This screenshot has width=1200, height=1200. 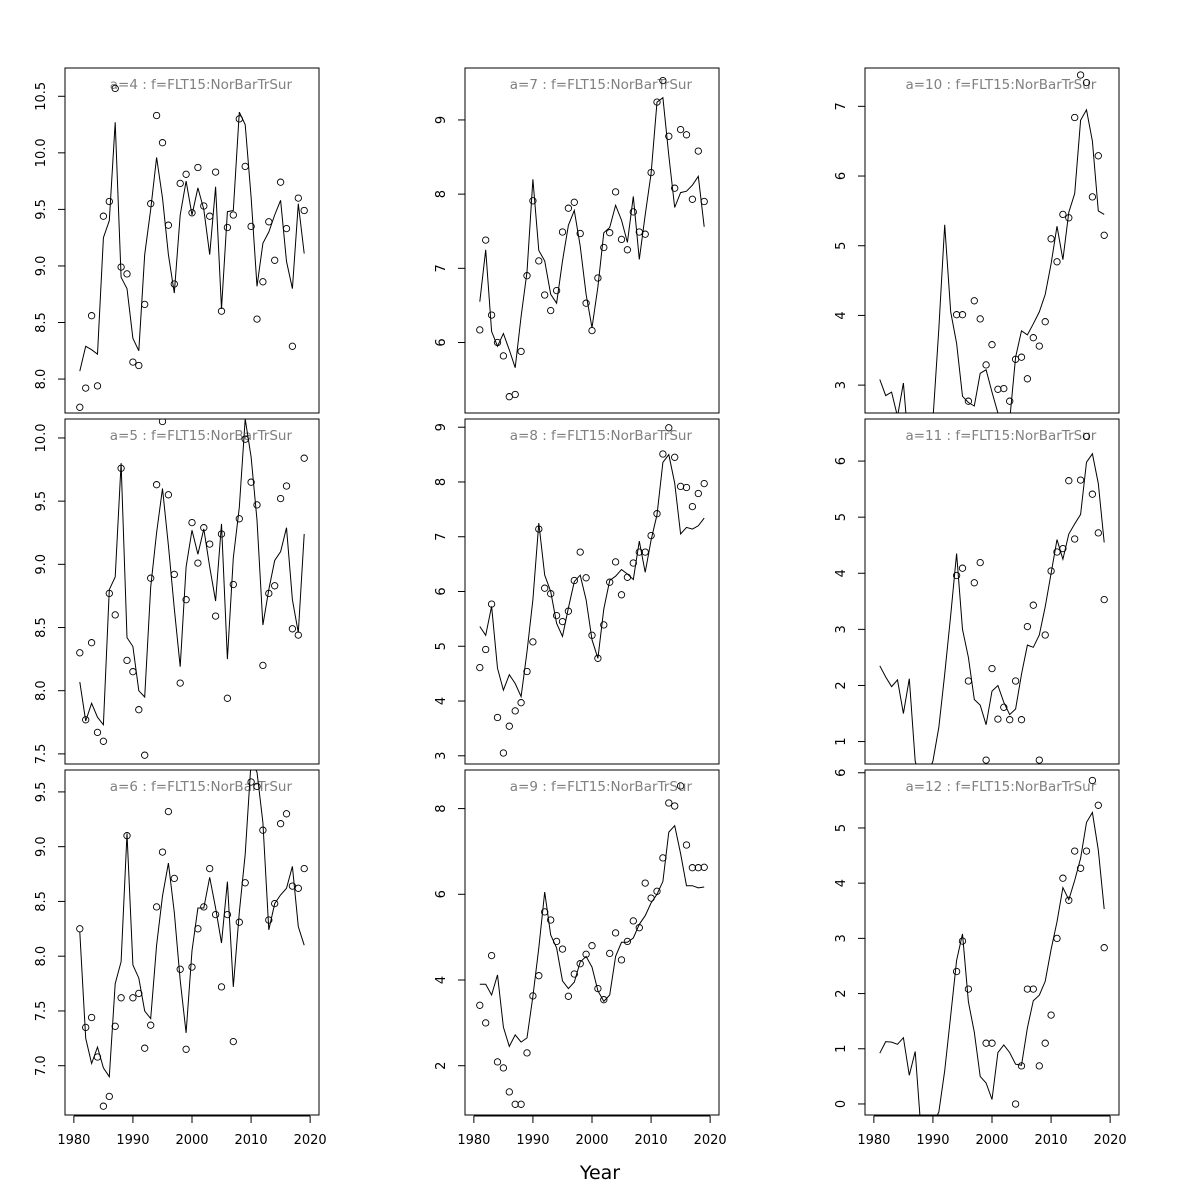 What do you see at coordinates (41, 956) in the screenshot?
I see `y-tick-label: 8.0` at bounding box center [41, 956].